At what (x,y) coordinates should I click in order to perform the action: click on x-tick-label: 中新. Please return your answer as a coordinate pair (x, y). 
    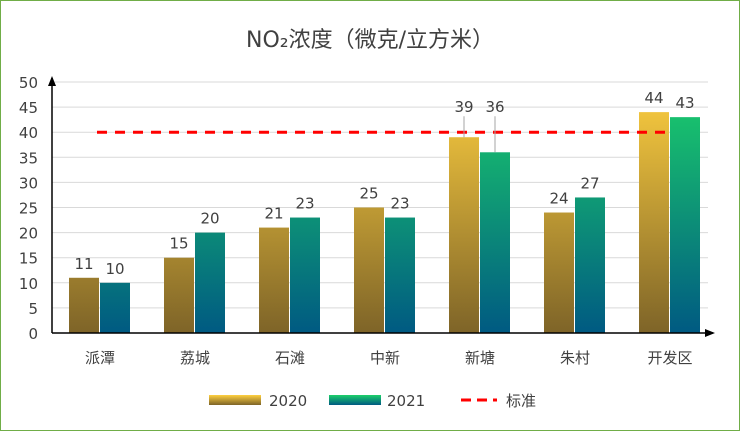
    Looking at the image, I should click on (385, 358).